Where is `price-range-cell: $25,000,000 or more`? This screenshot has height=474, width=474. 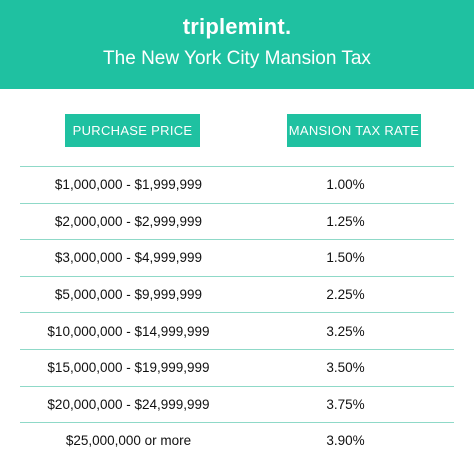
price-range-cell: $25,000,000 or more is located at coordinates (128, 441).